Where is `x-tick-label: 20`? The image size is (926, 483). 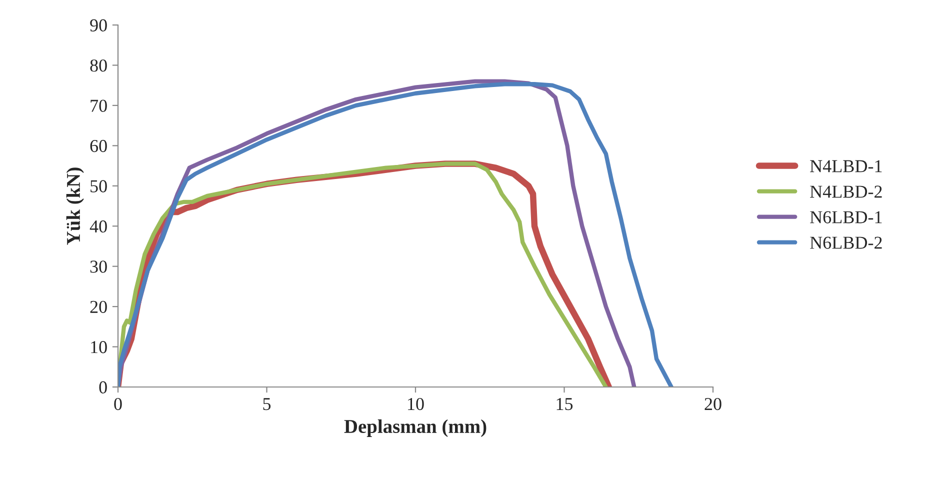 x-tick-label: 20 is located at coordinates (713, 404).